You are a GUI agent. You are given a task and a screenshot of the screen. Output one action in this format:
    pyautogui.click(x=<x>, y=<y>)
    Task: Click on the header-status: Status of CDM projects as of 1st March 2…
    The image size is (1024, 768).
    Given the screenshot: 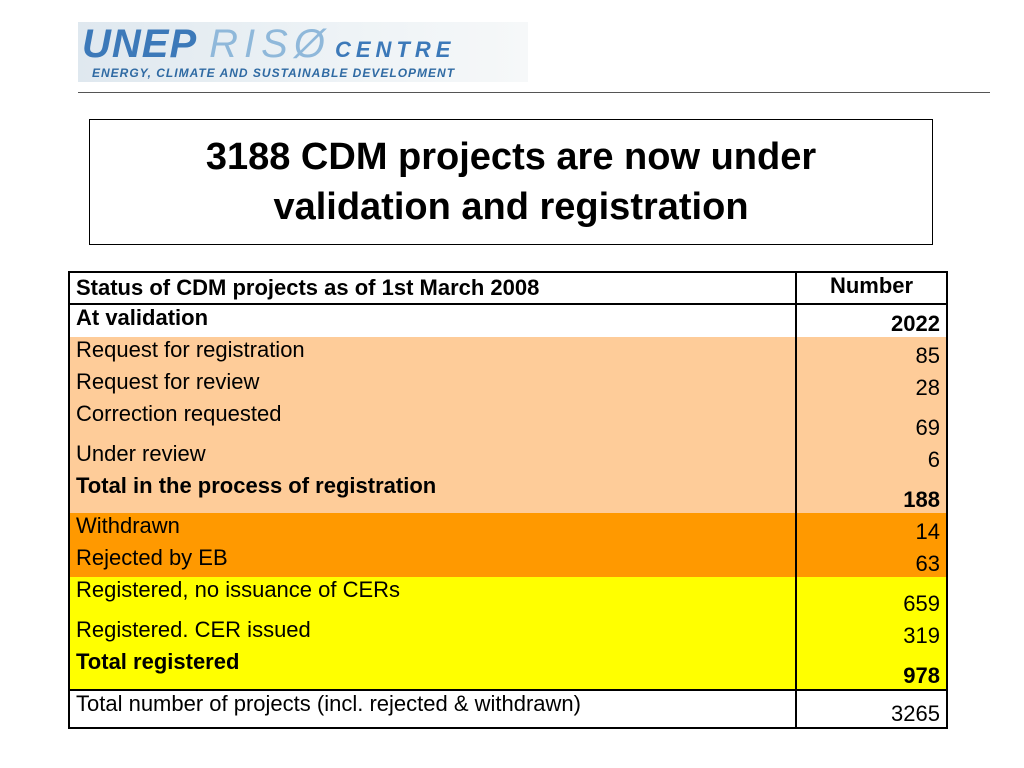 What is the action you would take?
    pyautogui.click(x=432, y=288)
    